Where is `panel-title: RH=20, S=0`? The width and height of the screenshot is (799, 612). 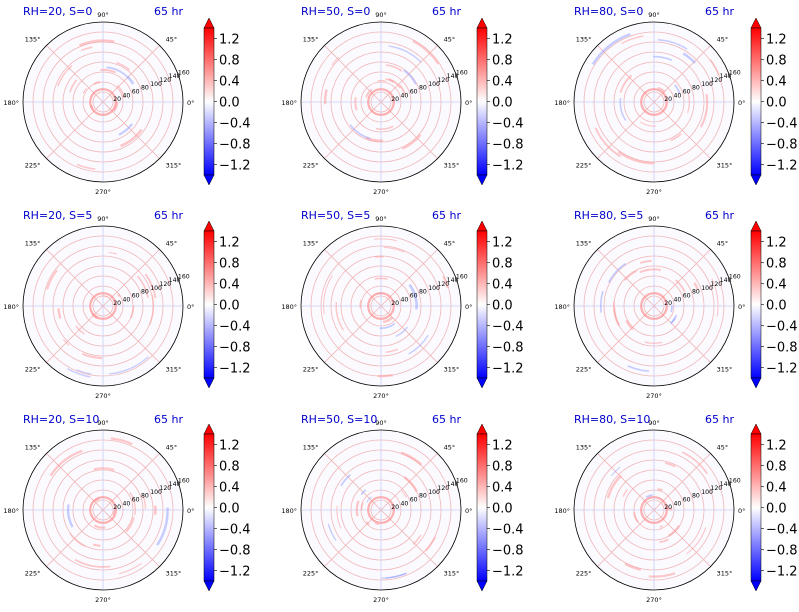 panel-title: RH=20, S=0 is located at coordinates (57, 11).